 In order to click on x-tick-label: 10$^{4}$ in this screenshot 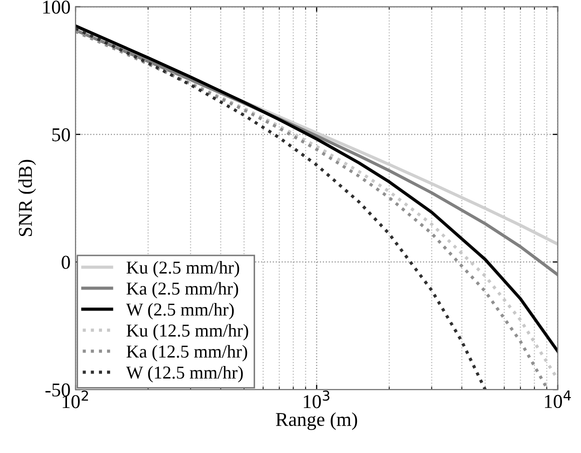, I will do `click(557, 399)`.